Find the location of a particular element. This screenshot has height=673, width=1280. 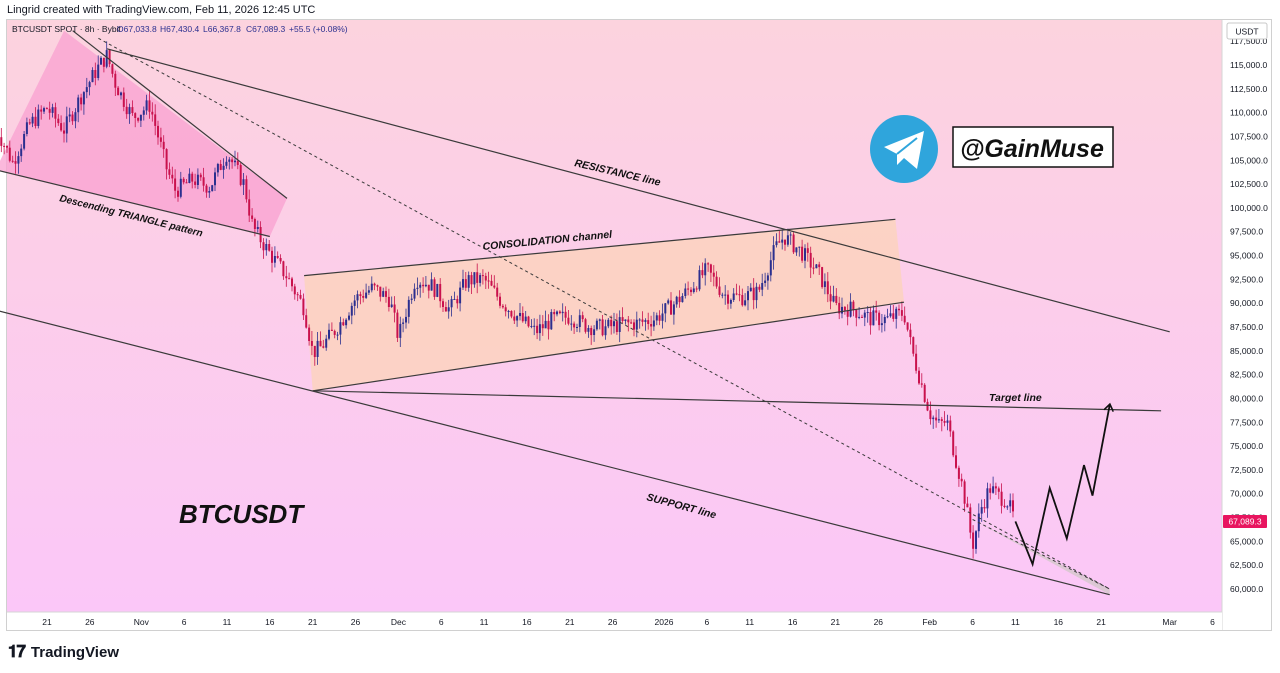

ohlc-high: H67,430.4 is located at coordinates (179, 29).